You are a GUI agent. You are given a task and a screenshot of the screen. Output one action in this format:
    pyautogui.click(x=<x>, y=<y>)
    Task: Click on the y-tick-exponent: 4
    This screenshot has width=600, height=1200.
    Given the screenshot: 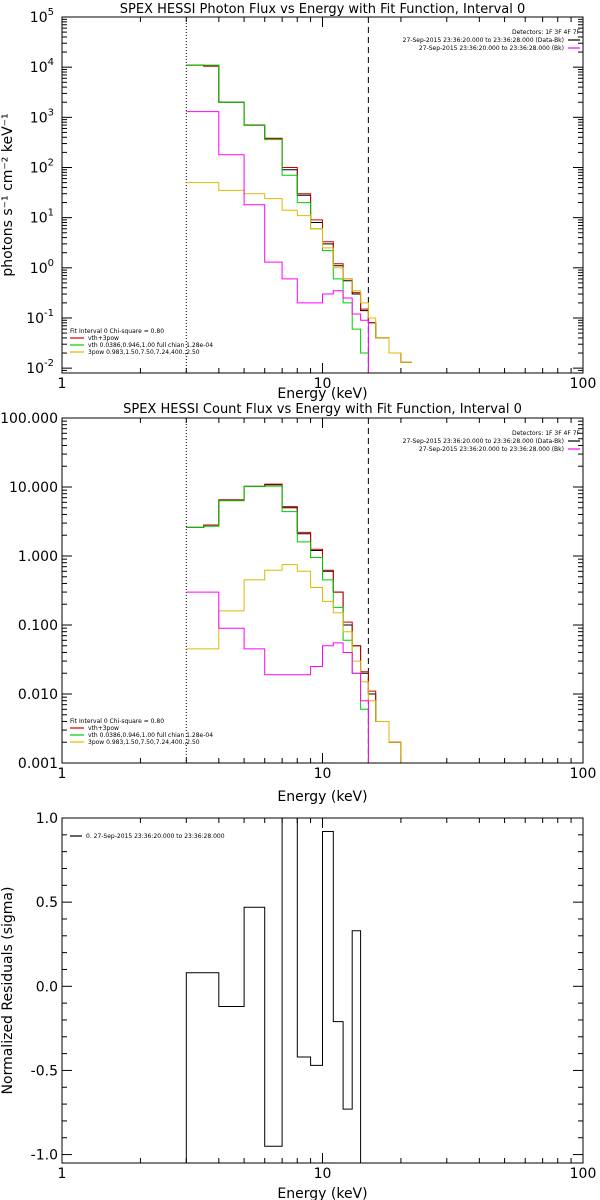 What is the action you would take?
    pyautogui.click(x=51, y=62)
    